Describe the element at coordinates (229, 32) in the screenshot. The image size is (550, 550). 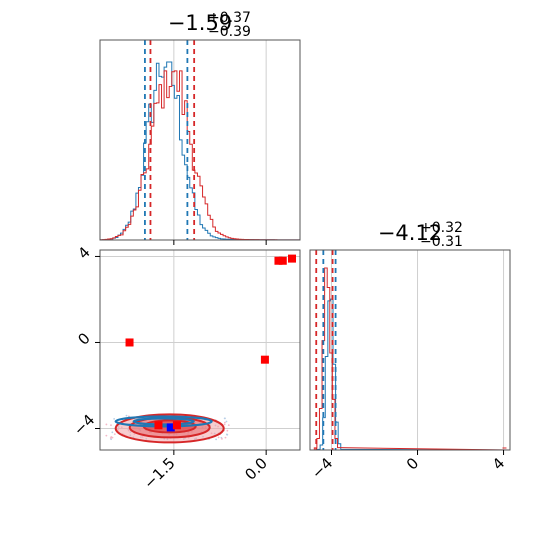
I see `title-param1-minus: −0.39` at that location.